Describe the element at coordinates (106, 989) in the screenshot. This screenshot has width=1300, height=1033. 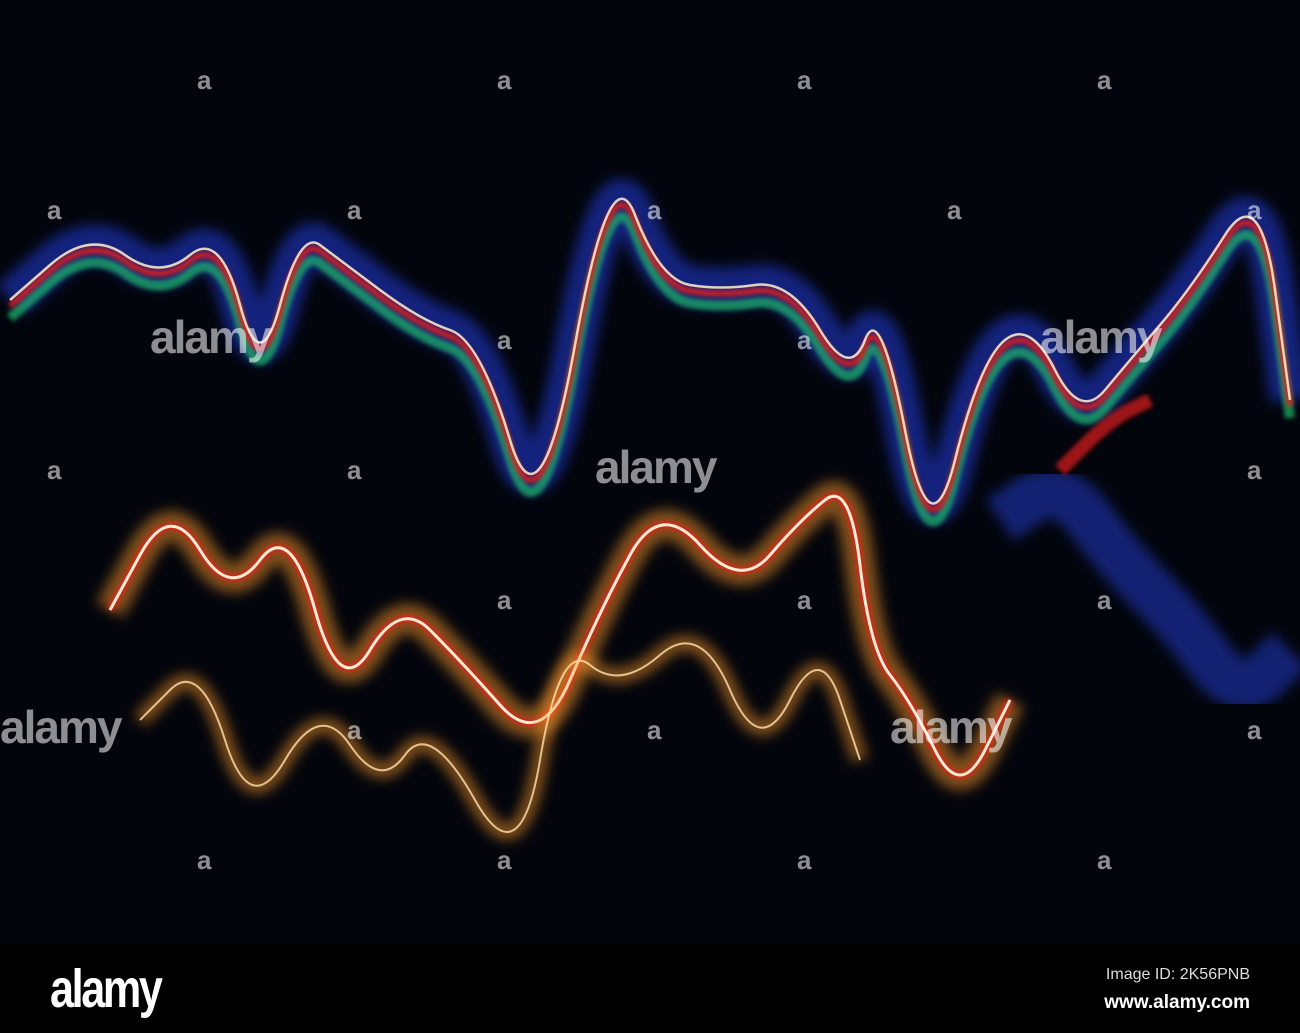
I see `alamy-logo: alamy` at that location.